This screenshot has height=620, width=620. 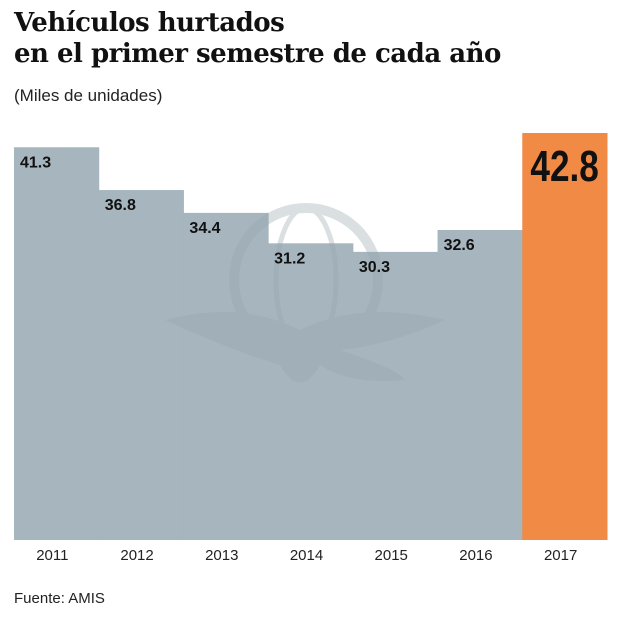 I want to click on x-tick-2011: 2011, so click(x=52, y=555).